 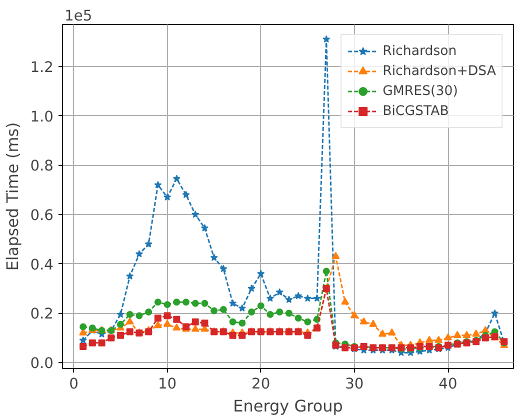 I want to click on legend-label: Richardson+DSA, so click(x=439, y=71).